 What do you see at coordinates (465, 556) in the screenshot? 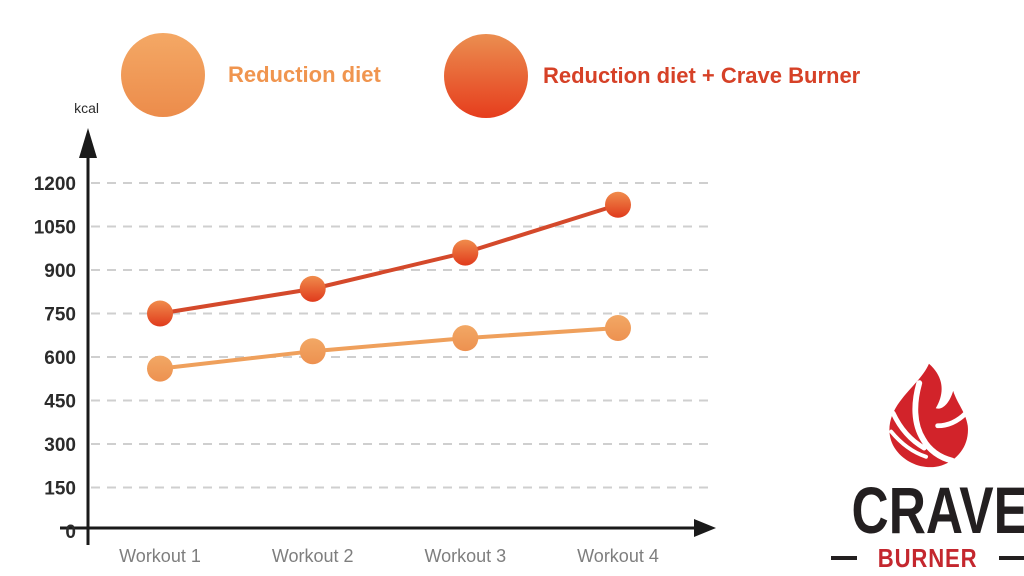
I see `x-category-label-3: Workout 3` at bounding box center [465, 556].